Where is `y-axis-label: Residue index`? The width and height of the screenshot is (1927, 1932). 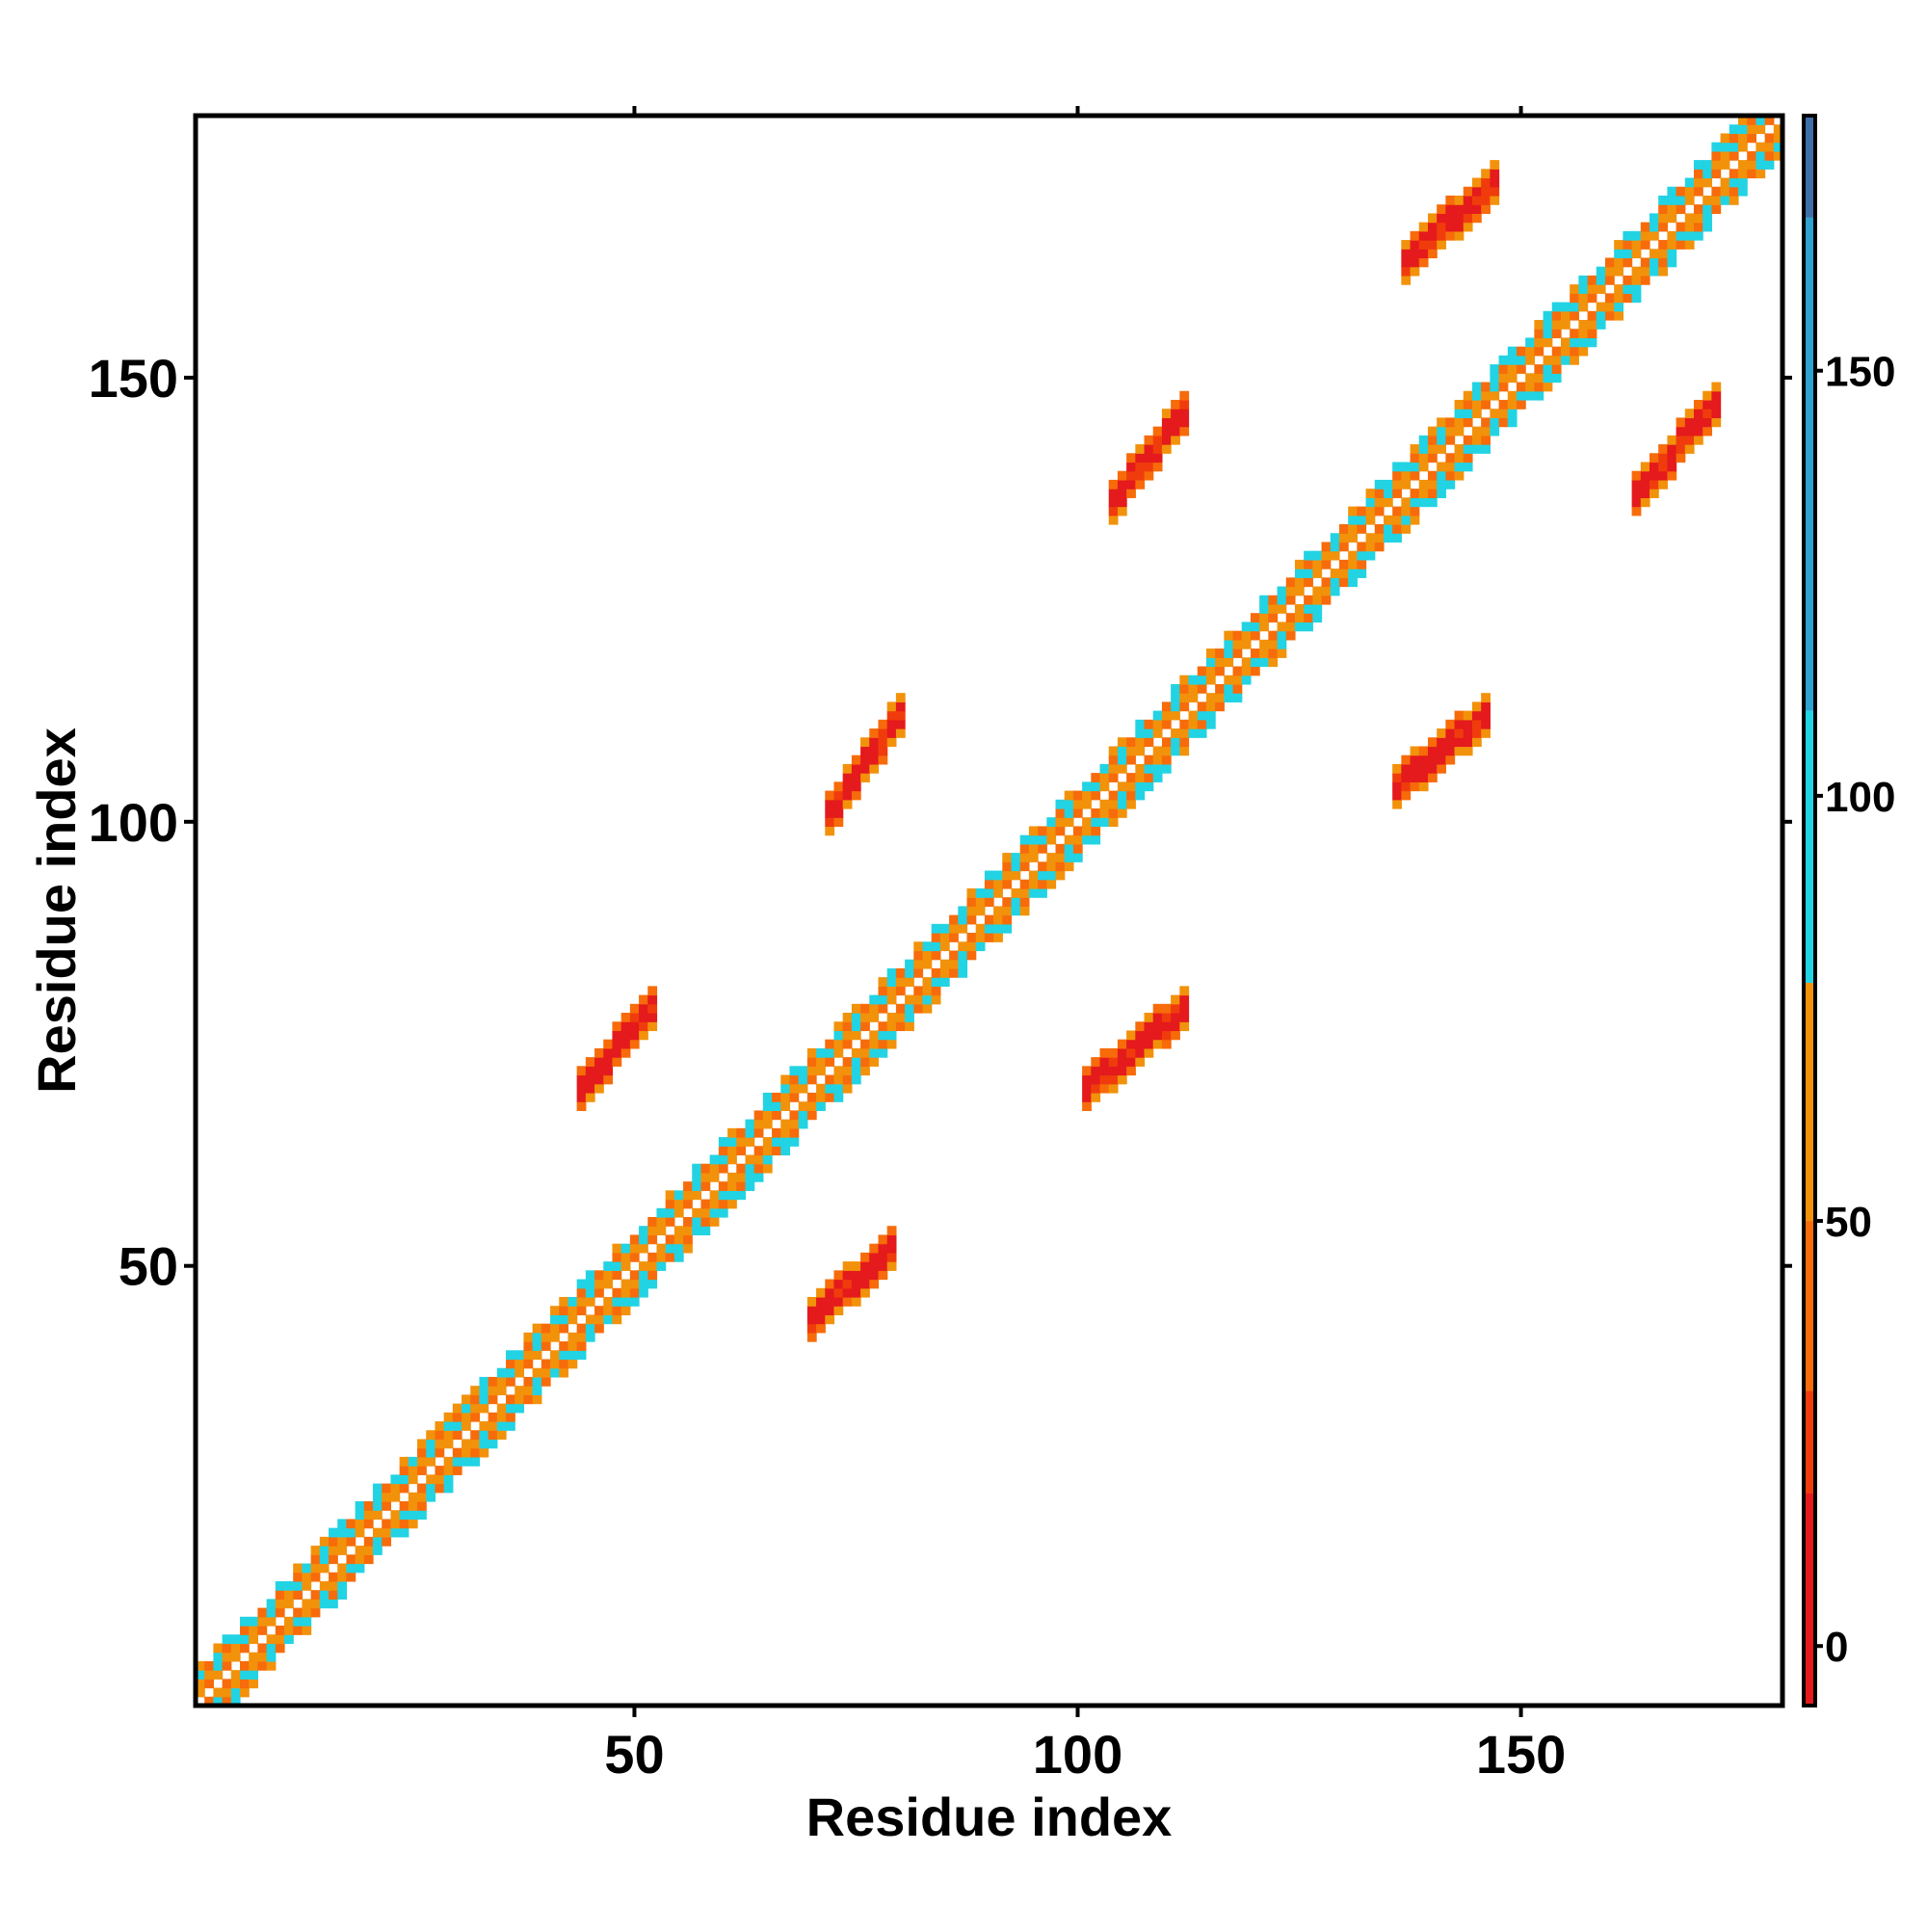 y-axis-label: Residue index is located at coordinates (56, 911).